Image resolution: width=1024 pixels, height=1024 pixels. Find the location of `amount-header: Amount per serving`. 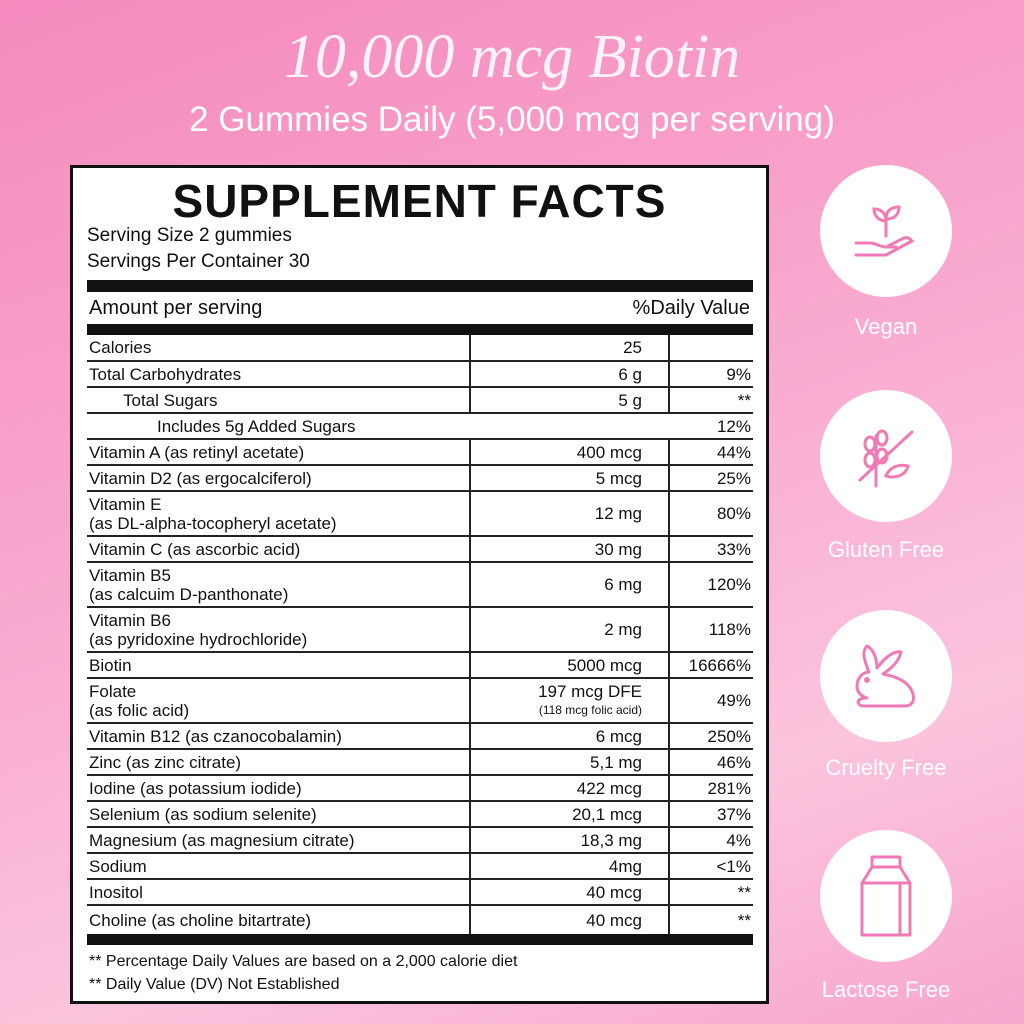

amount-header: Amount per serving is located at coordinates (176, 308).